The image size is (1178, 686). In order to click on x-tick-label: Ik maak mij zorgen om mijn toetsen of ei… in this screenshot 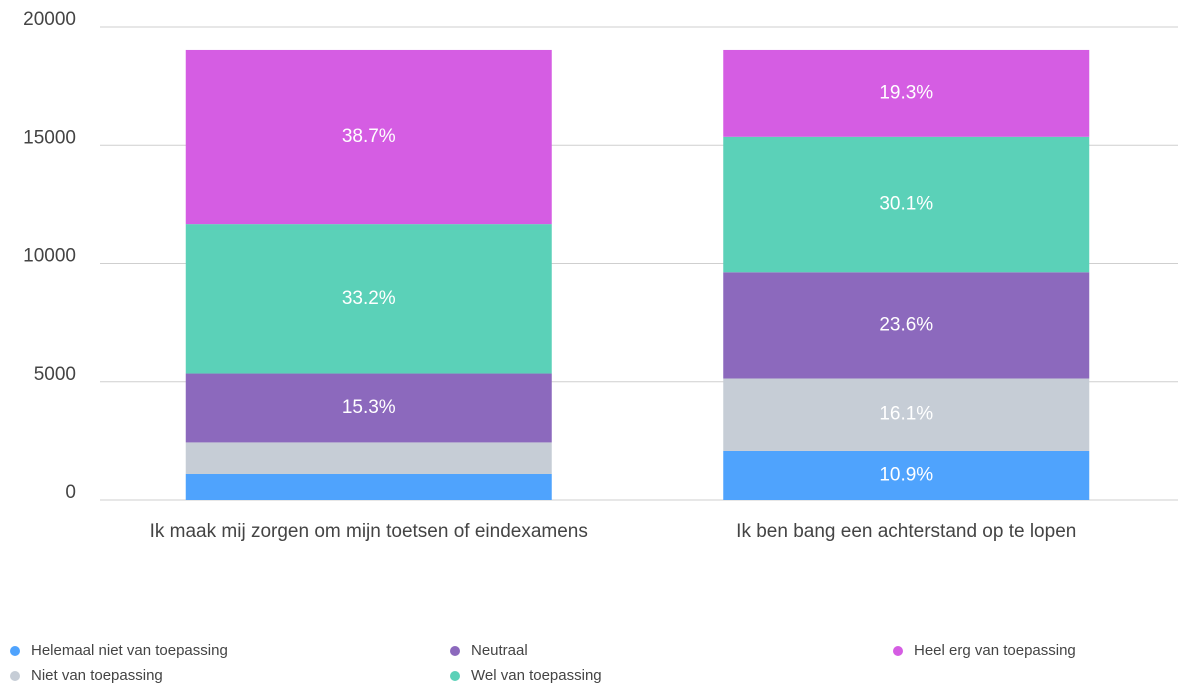, I will do `click(368, 531)`.